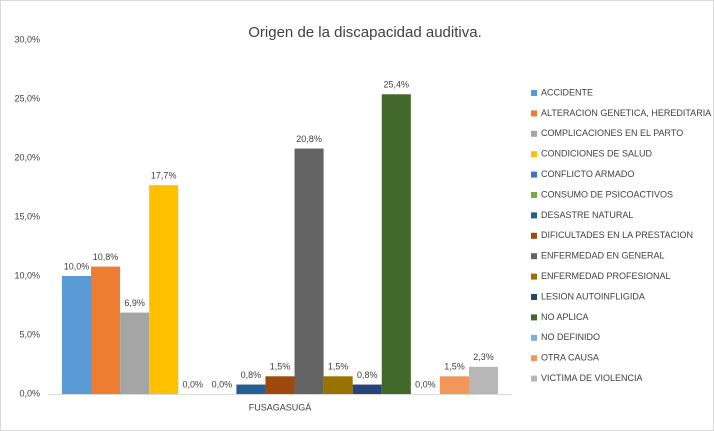 This screenshot has width=714, height=431. I want to click on legend-label: CONSUMO DE PSICOACTIVOS, so click(607, 194).